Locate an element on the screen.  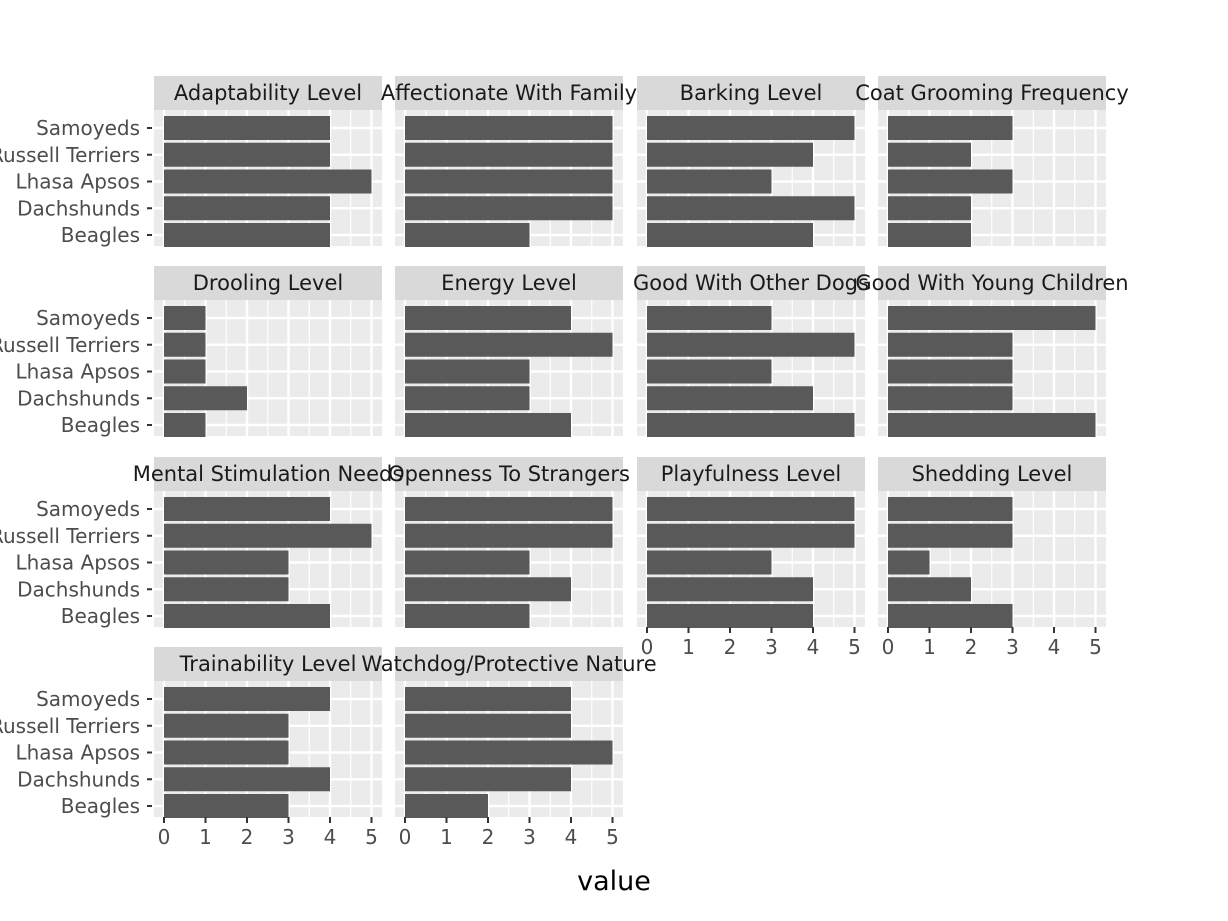
facet-title: Trainability Level is located at coordinates (268, 664).